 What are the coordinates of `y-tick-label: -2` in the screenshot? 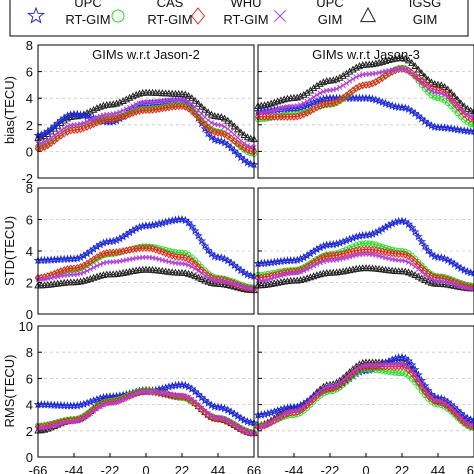 It's located at (27, 178).